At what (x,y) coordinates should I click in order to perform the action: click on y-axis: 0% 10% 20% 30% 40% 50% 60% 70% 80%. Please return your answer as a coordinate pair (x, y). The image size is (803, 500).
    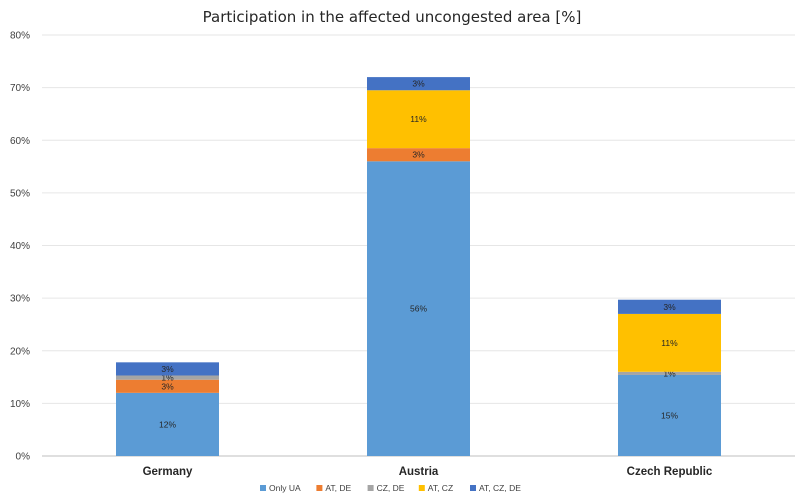
    Looking at the image, I should click on (20, 247).